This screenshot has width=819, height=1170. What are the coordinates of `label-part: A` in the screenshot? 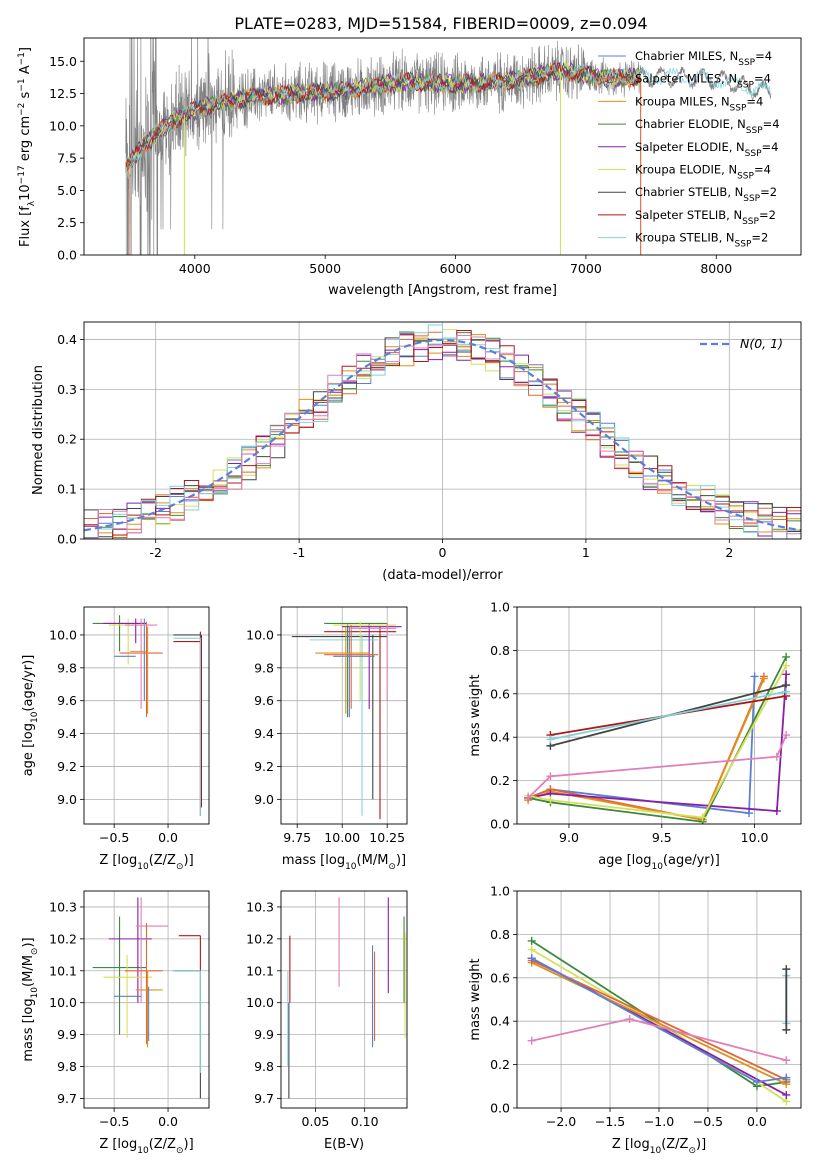 It's located at (25, 71).